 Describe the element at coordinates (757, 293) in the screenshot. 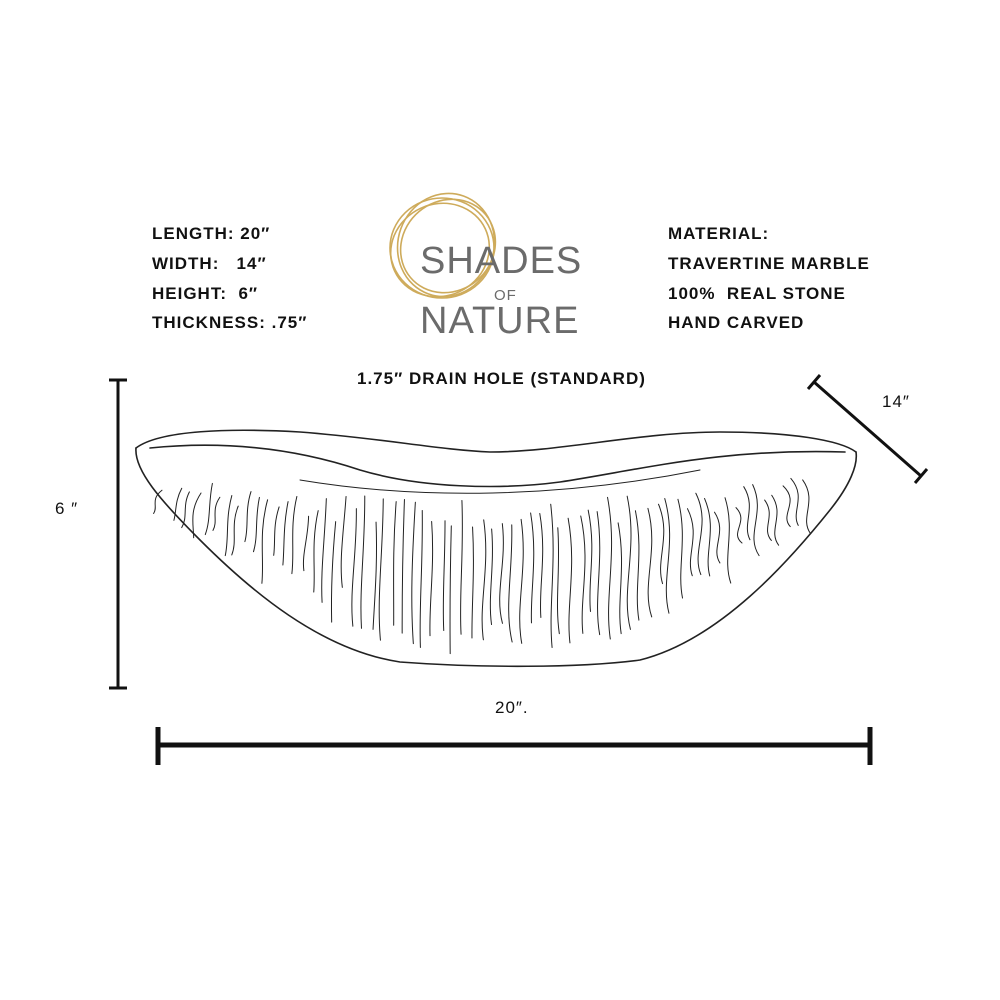

I see `spec-real-stone: 100% REAL STONE` at that location.